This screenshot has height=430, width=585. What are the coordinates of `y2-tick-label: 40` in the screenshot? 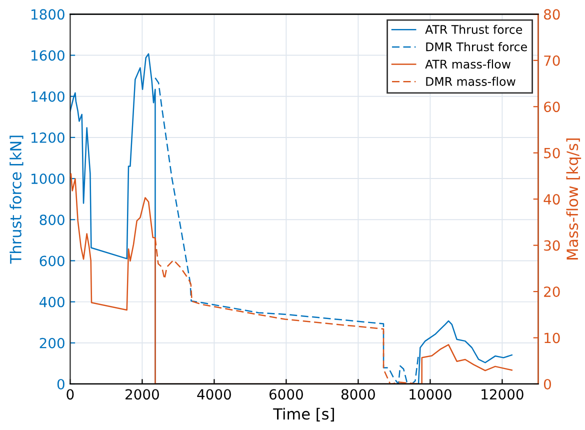 It's located at (552, 199).